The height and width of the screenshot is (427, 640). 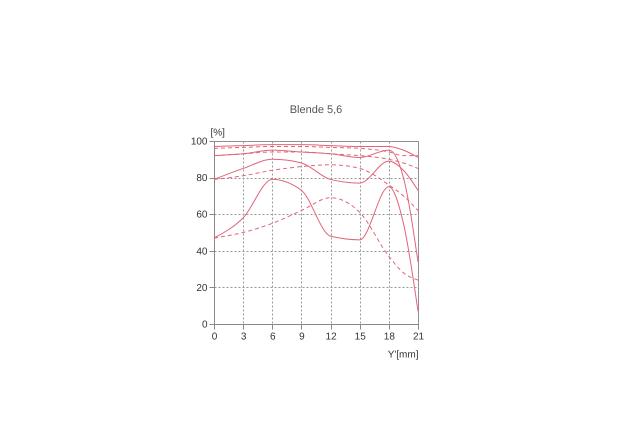 What do you see at coordinates (202, 252) in the screenshot?
I see `y-tick-label: 40` at bounding box center [202, 252].